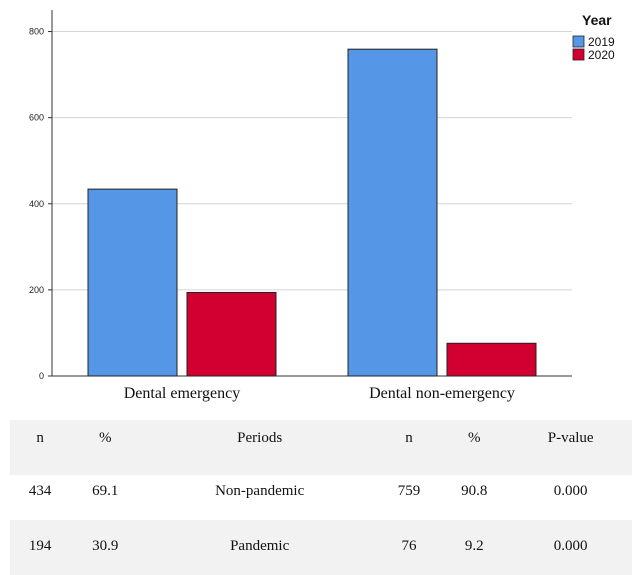 The width and height of the screenshot is (636, 575). What do you see at coordinates (474, 438) in the screenshot?
I see `header-percent-2: %` at bounding box center [474, 438].